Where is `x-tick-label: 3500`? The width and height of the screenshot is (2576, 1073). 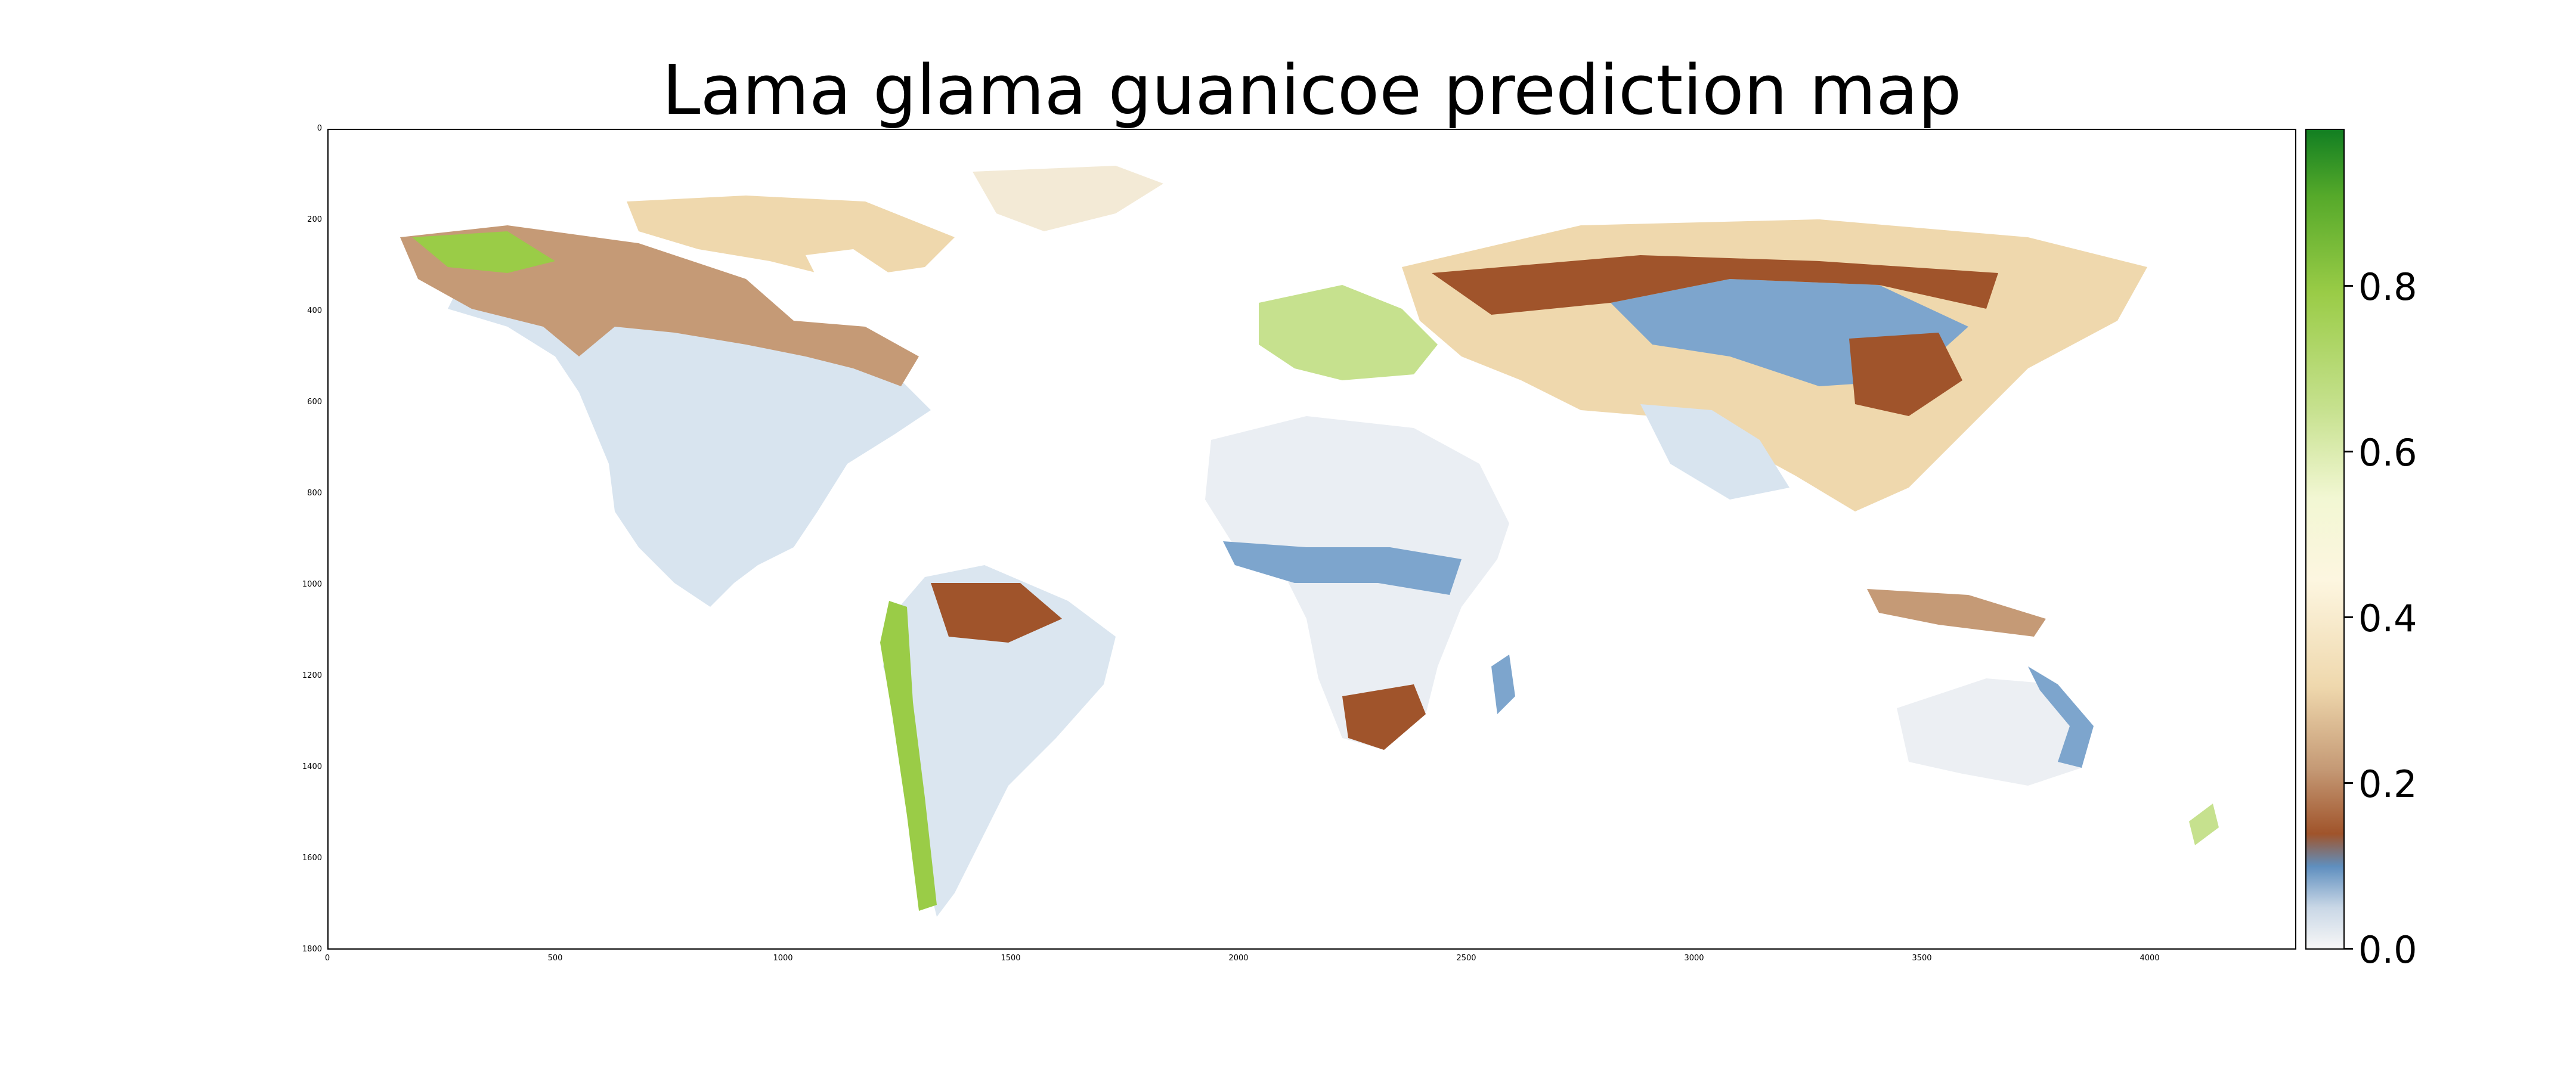 x-tick-label: 3500 is located at coordinates (1922, 958).